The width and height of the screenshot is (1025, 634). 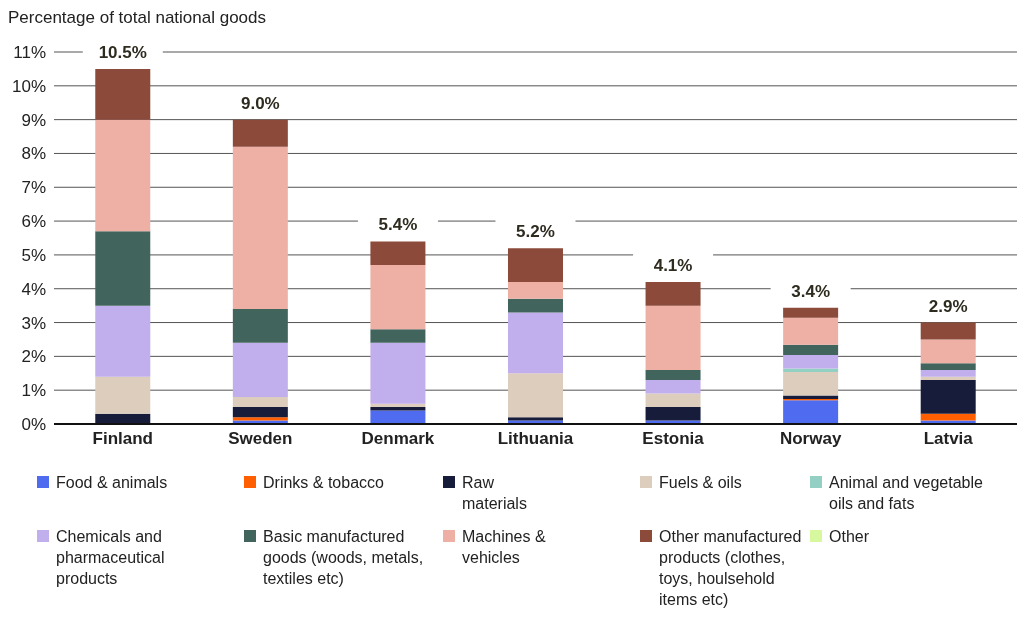 What do you see at coordinates (810, 439) in the screenshot?
I see `x-tick-label: Norway` at bounding box center [810, 439].